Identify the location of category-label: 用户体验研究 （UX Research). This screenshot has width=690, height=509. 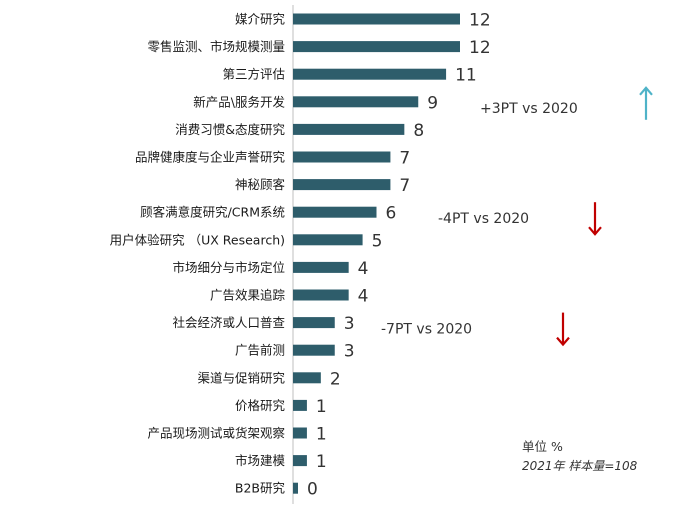
(197, 239).